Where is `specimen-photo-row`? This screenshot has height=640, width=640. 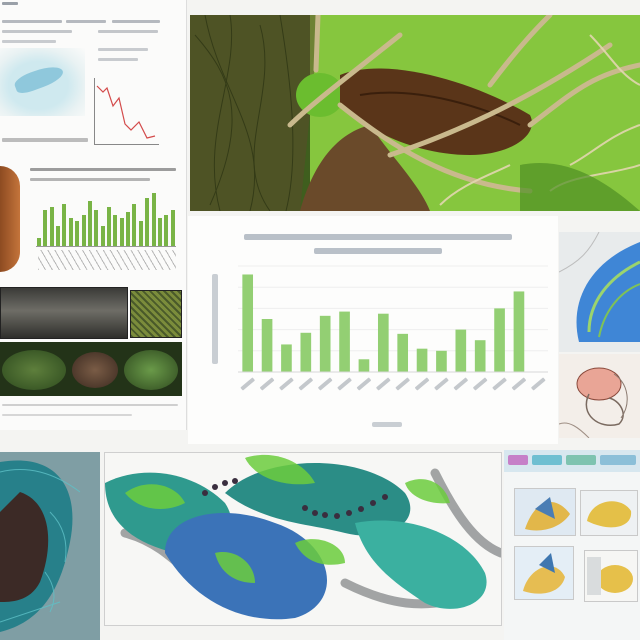 specimen-photo-row is located at coordinates (91, 369).